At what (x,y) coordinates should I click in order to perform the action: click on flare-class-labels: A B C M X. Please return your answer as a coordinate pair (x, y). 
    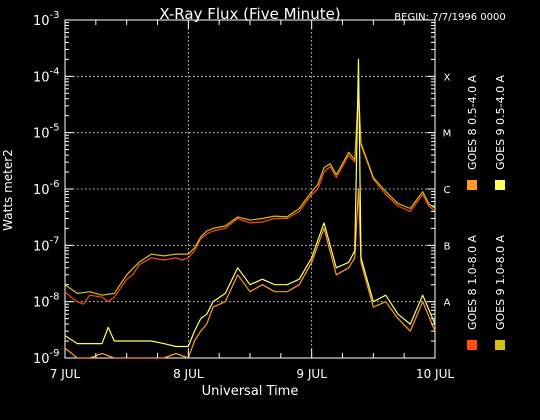
    Looking at the image, I should click on (447, 190).